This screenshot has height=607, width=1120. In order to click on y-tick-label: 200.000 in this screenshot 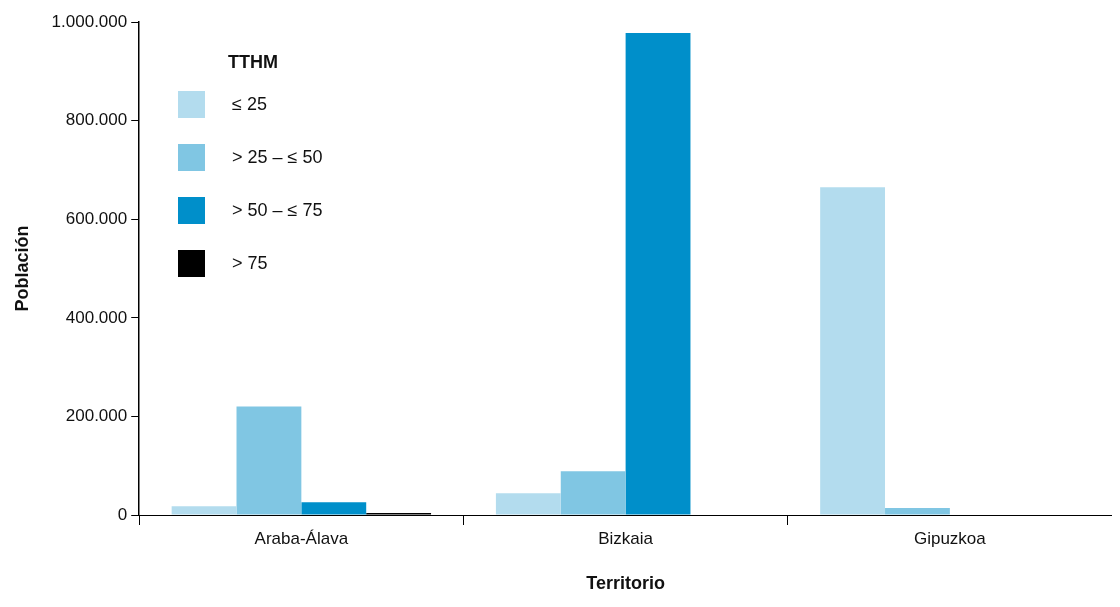, I will do `click(96, 416)`.